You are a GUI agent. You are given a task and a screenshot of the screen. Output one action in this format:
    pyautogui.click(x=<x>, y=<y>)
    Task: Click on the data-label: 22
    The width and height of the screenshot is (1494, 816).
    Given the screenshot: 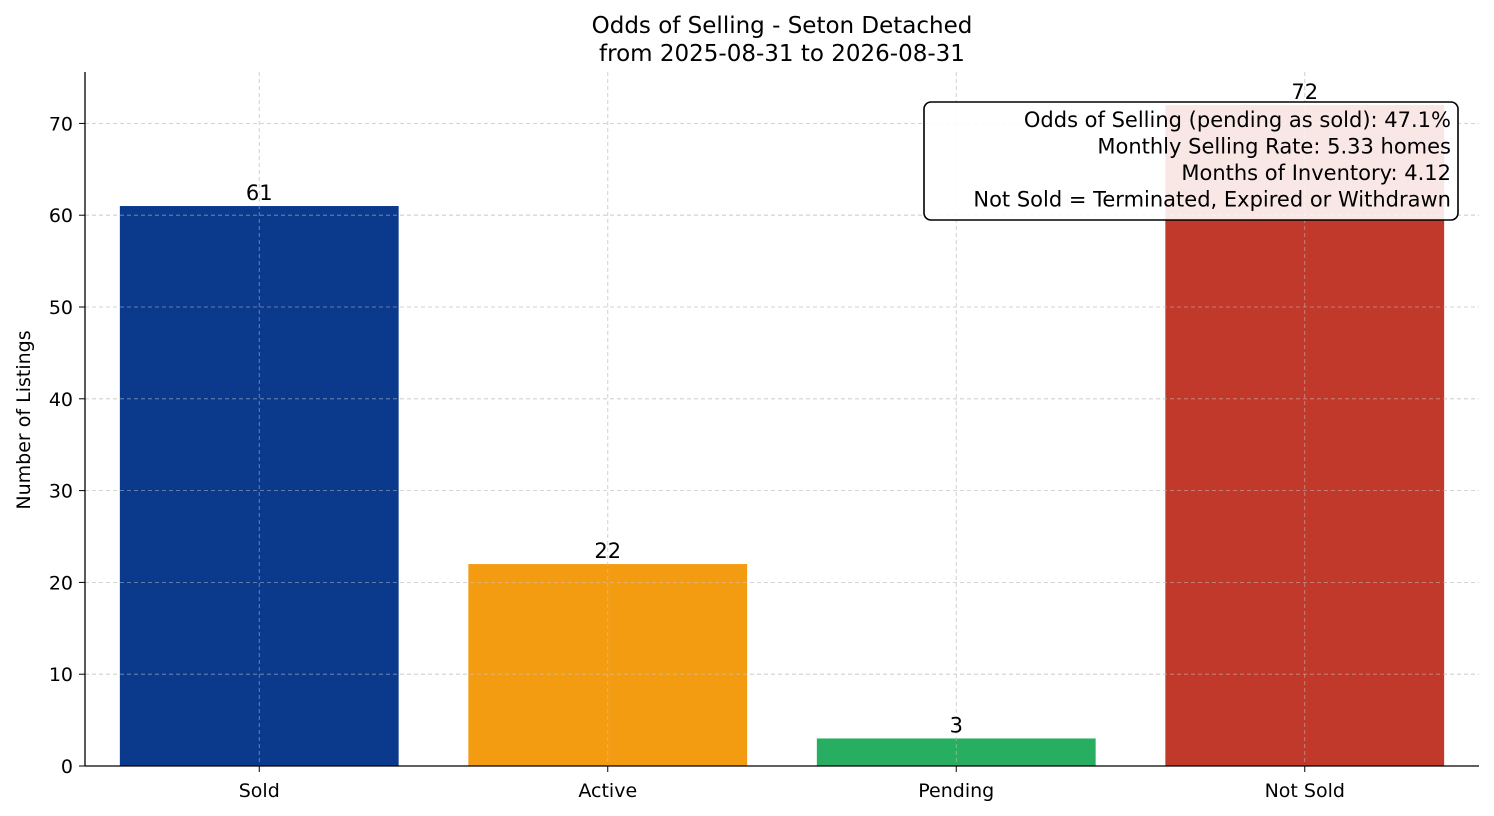 What is the action you would take?
    pyautogui.click(x=607, y=551)
    